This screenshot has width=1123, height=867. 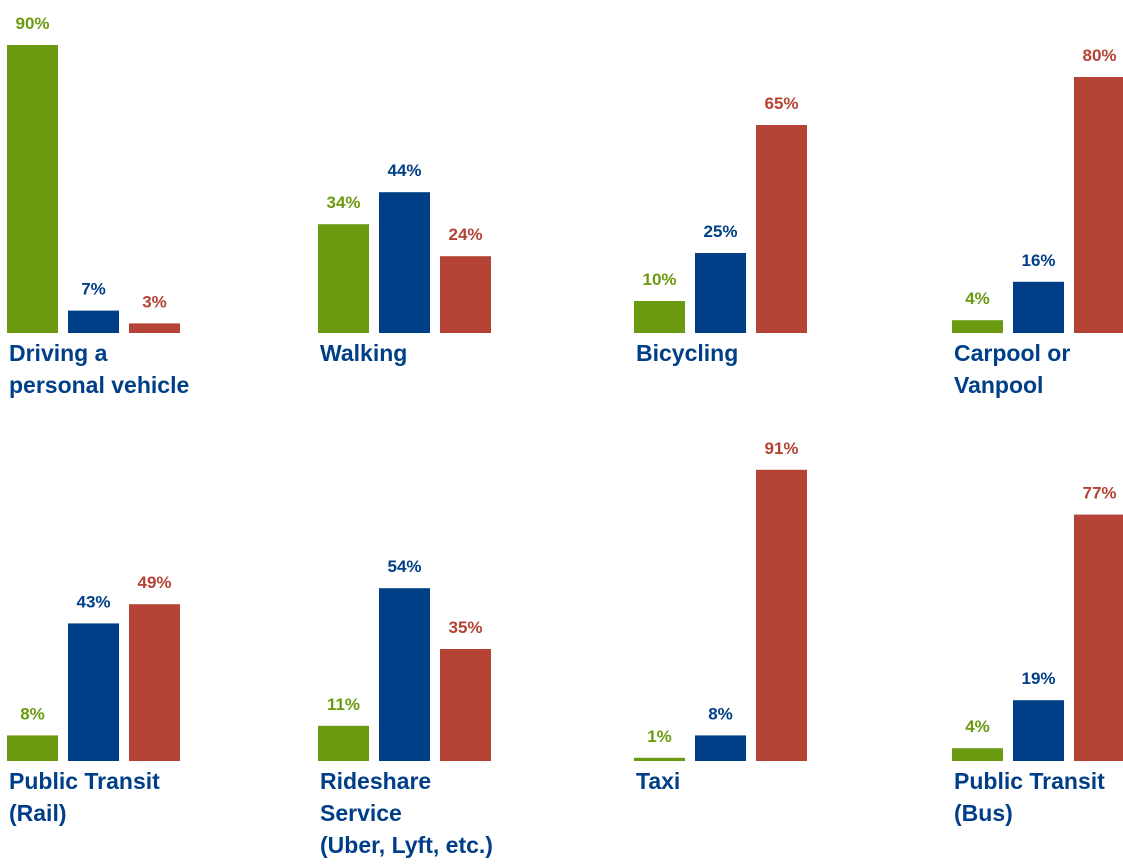 I want to click on bar-value-label: 49%, so click(x=154, y=582).